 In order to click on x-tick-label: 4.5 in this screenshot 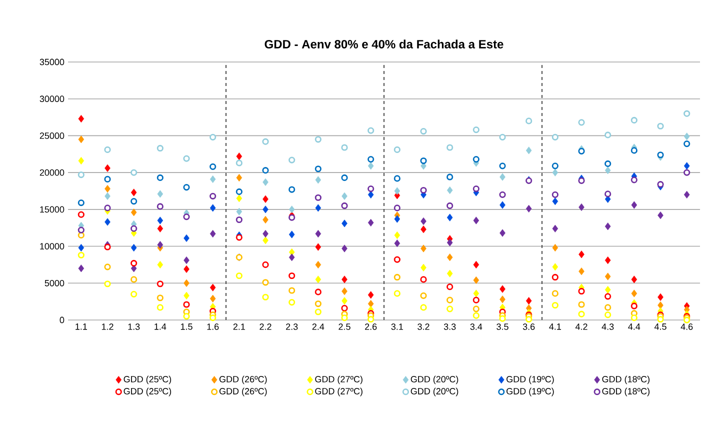, I will do `click(660, 327)`.